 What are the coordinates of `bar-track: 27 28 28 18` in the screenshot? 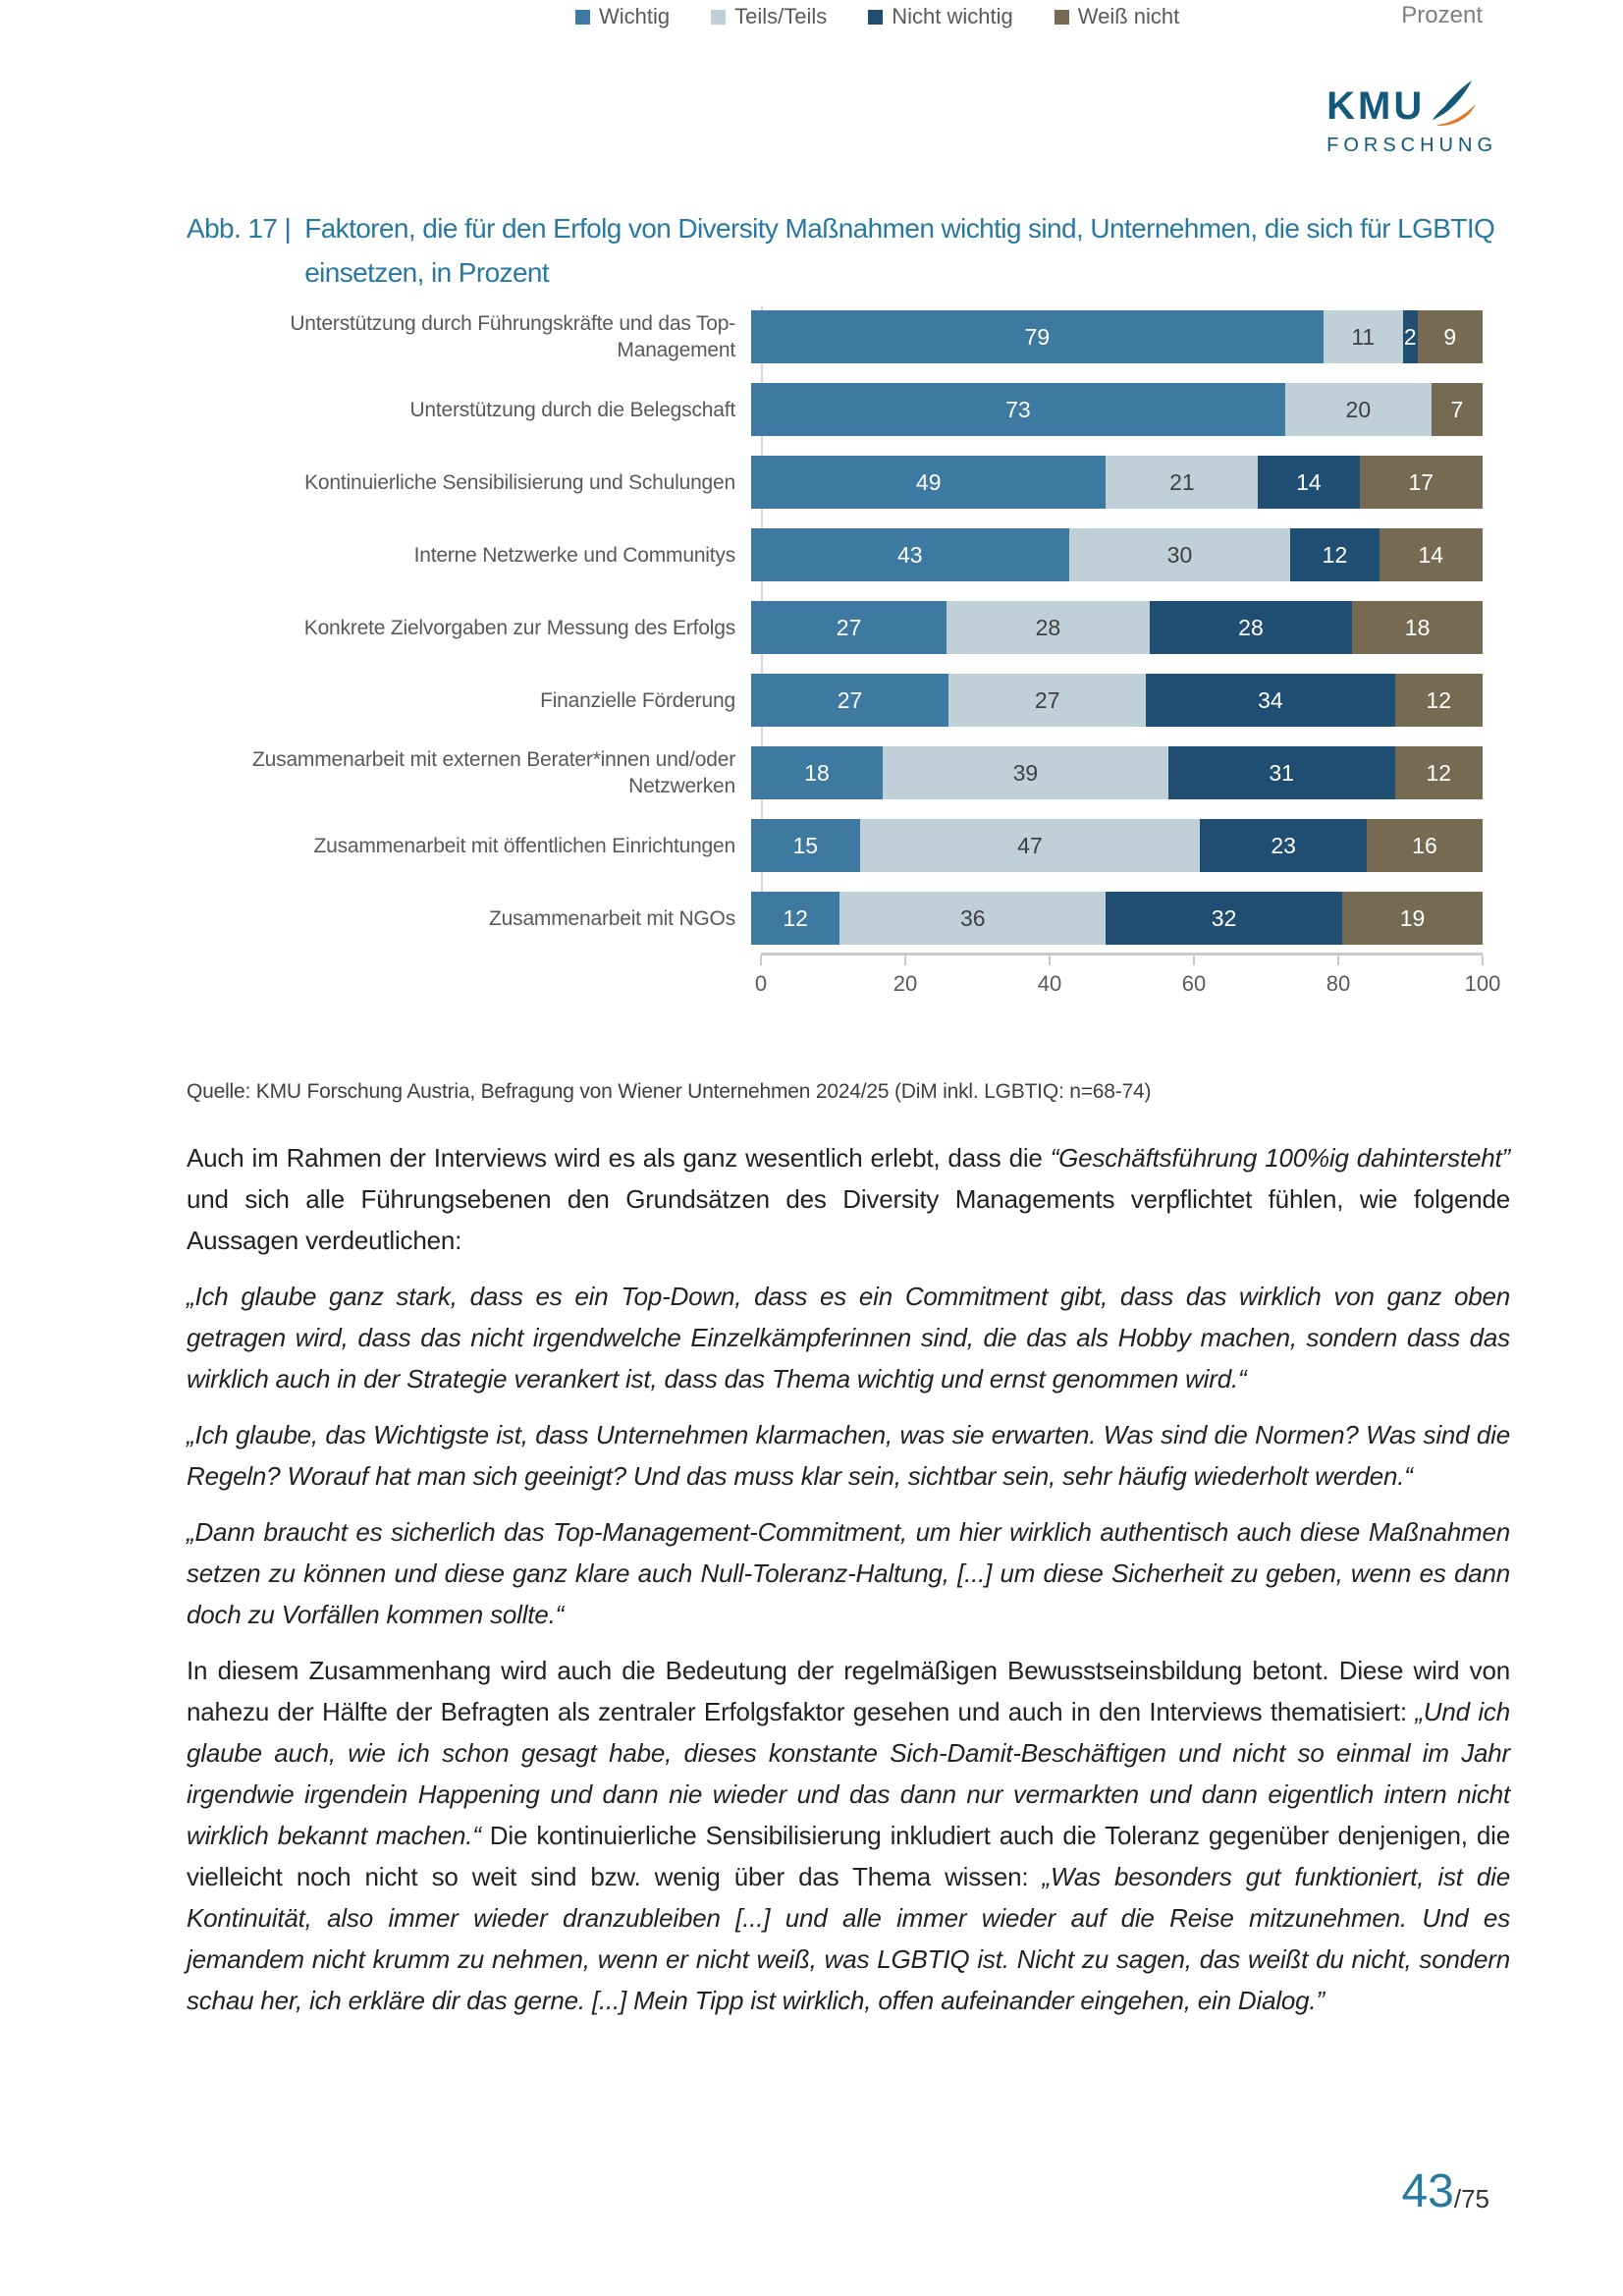 It's located at (1117, 627).